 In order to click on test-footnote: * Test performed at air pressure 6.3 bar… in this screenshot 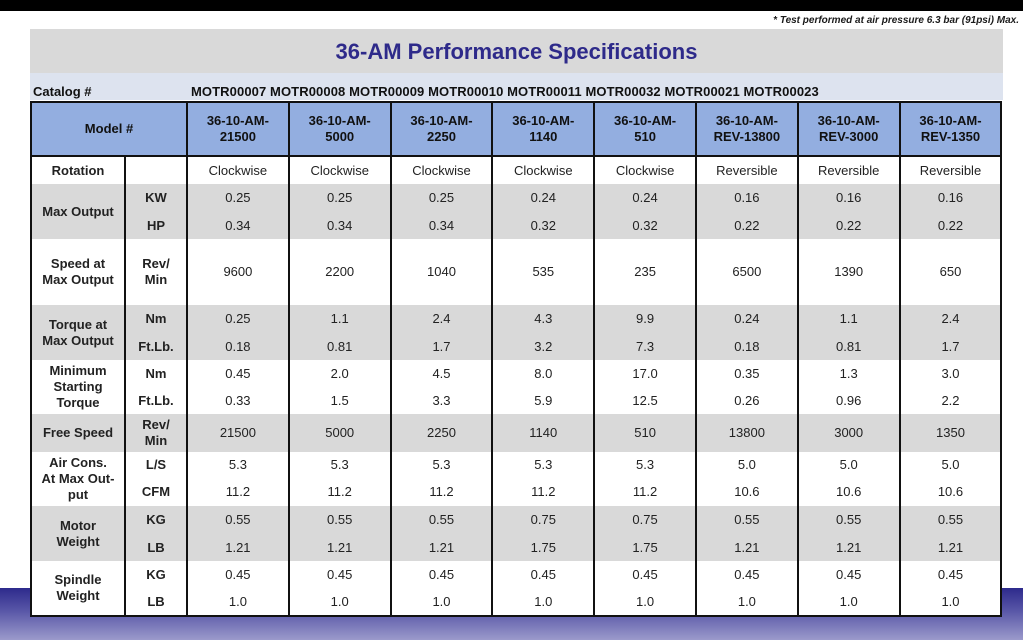, I will do `click(896, 20)`.